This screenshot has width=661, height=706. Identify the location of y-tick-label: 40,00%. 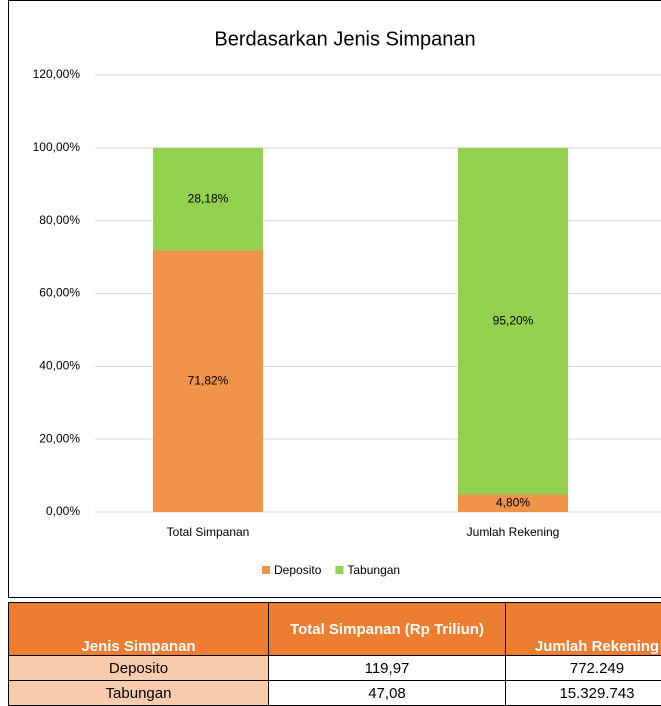
(59, 366).